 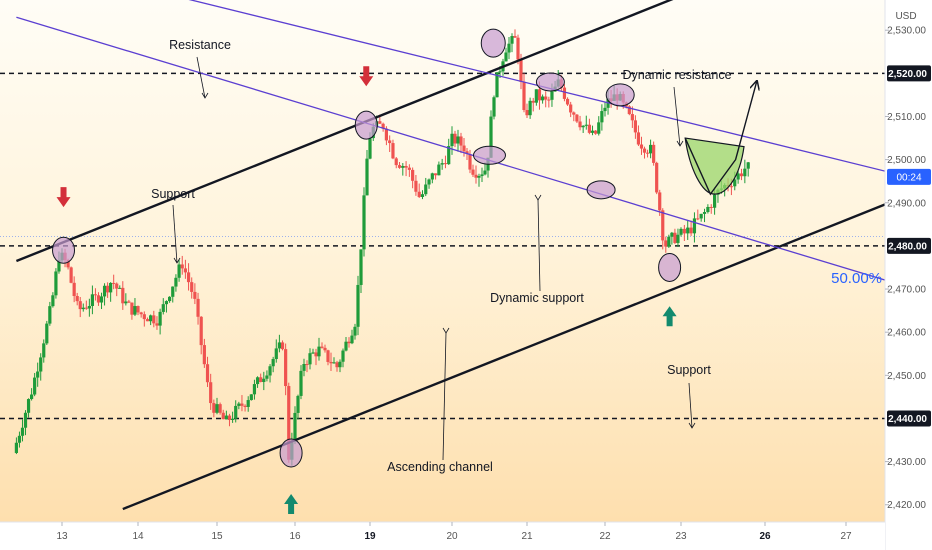 I want to click on x-tick-label: 23, so click(x=681, y=536).